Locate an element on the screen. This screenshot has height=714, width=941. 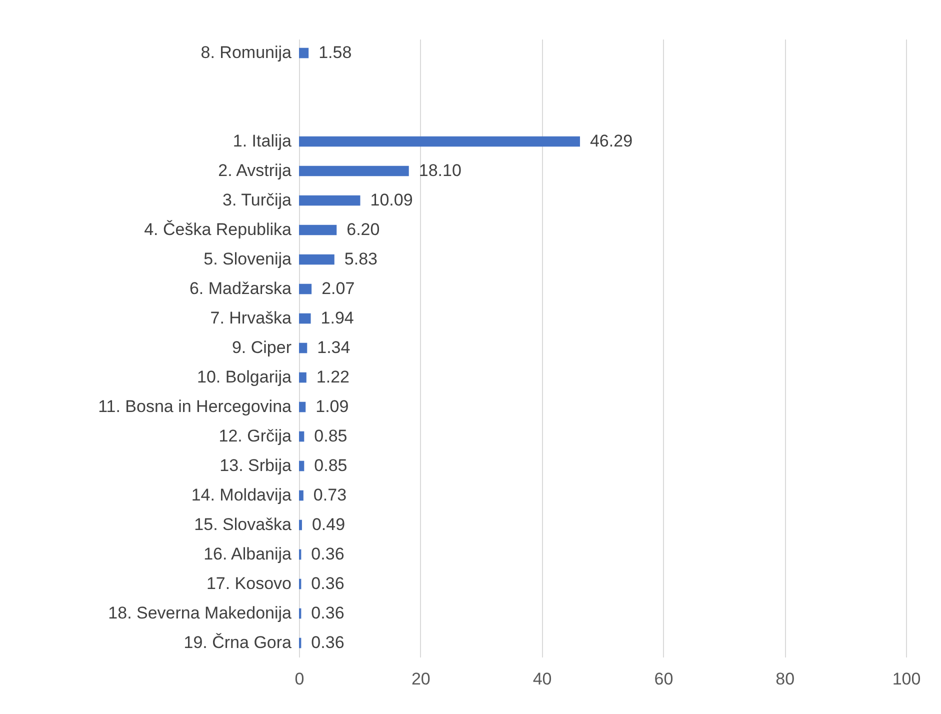
data-label: 1.34 is located at coordinates (333, 347).